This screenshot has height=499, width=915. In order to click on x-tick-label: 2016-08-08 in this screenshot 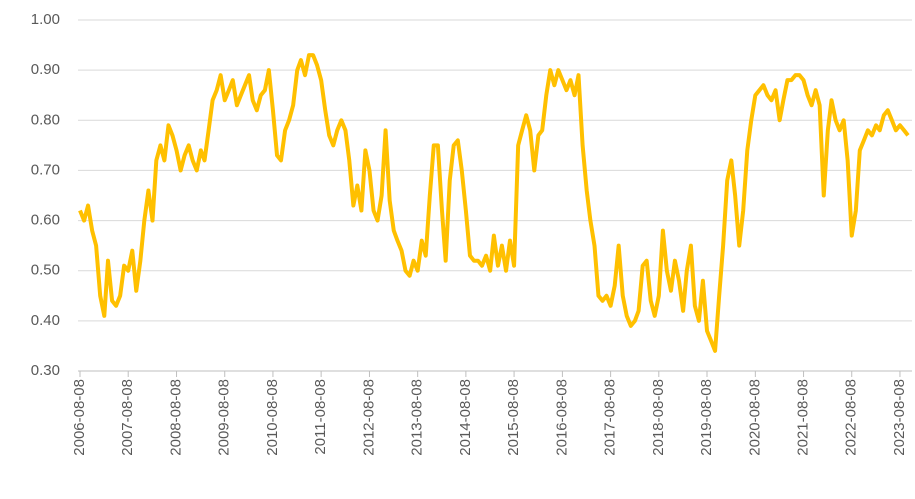, I will do `click(561, 417)`.